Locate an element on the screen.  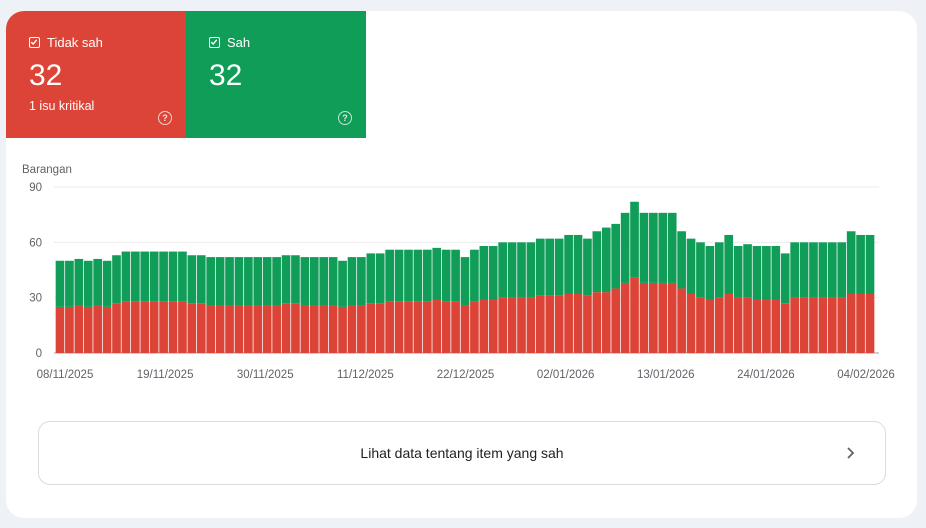
x-tick-label: 24/01/2026 is located at coordinates (766, 375).